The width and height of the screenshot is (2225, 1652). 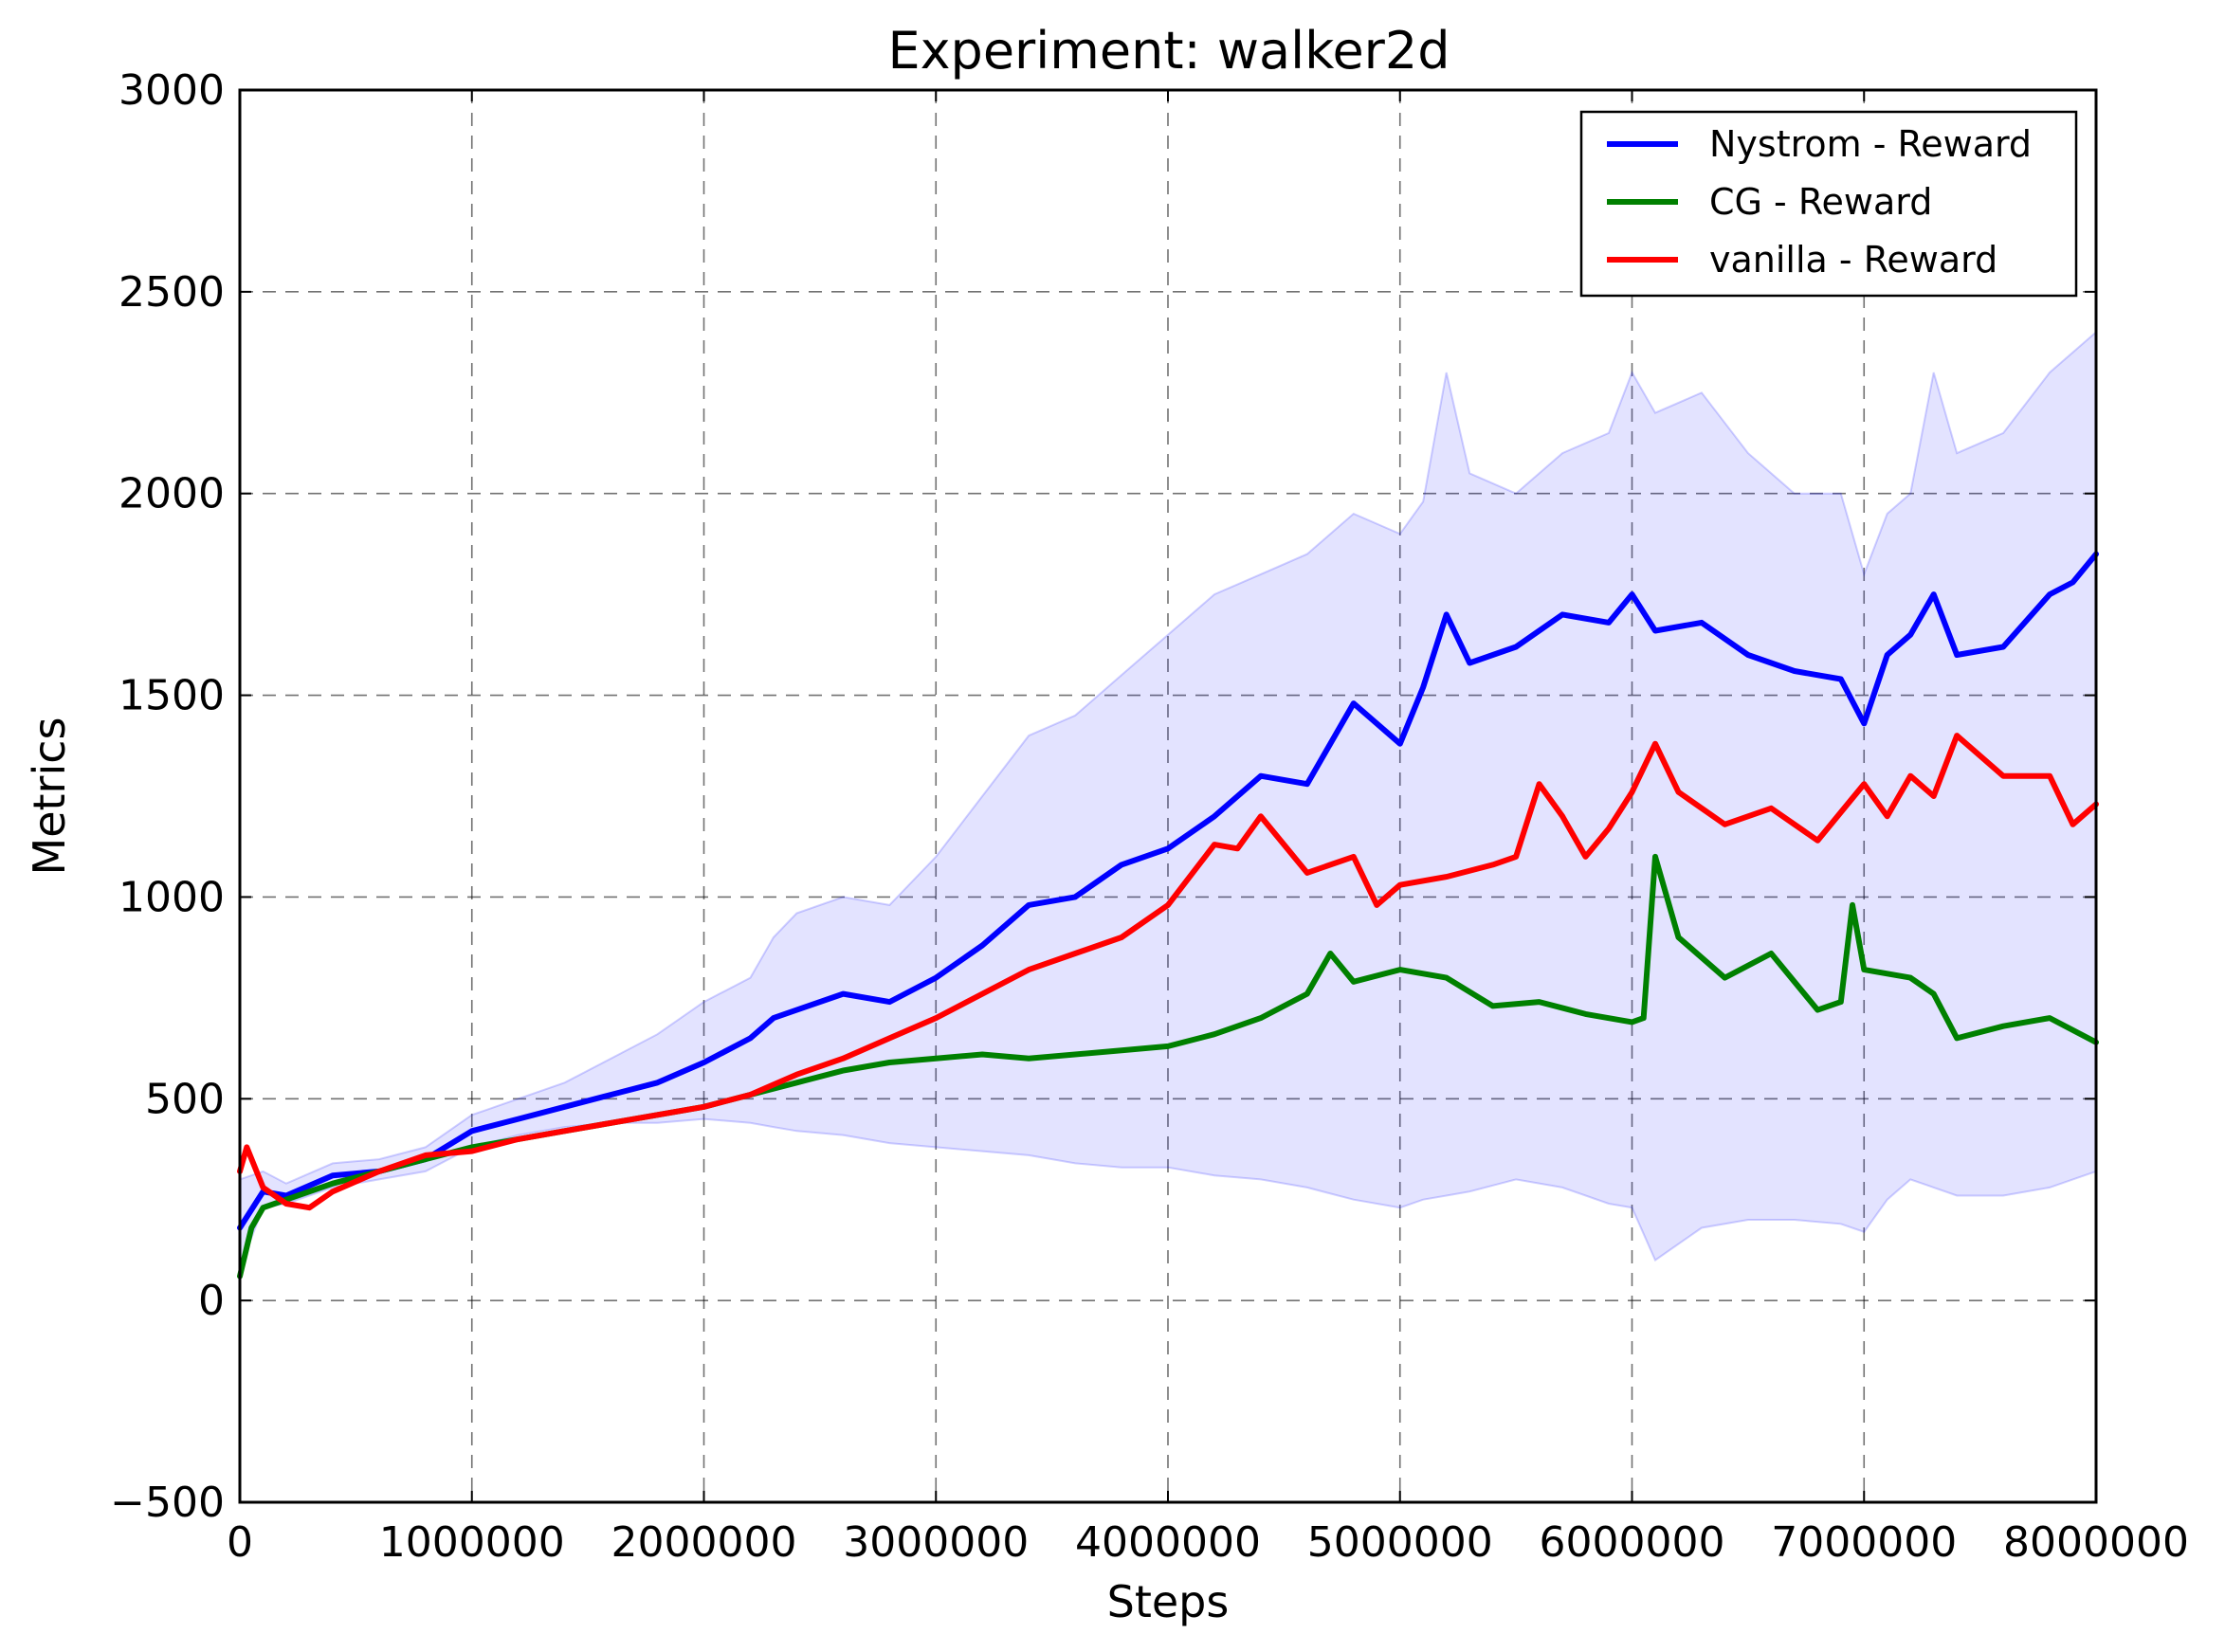 I want to click on y-tick-label: 2500, so click(x=172, y=293).